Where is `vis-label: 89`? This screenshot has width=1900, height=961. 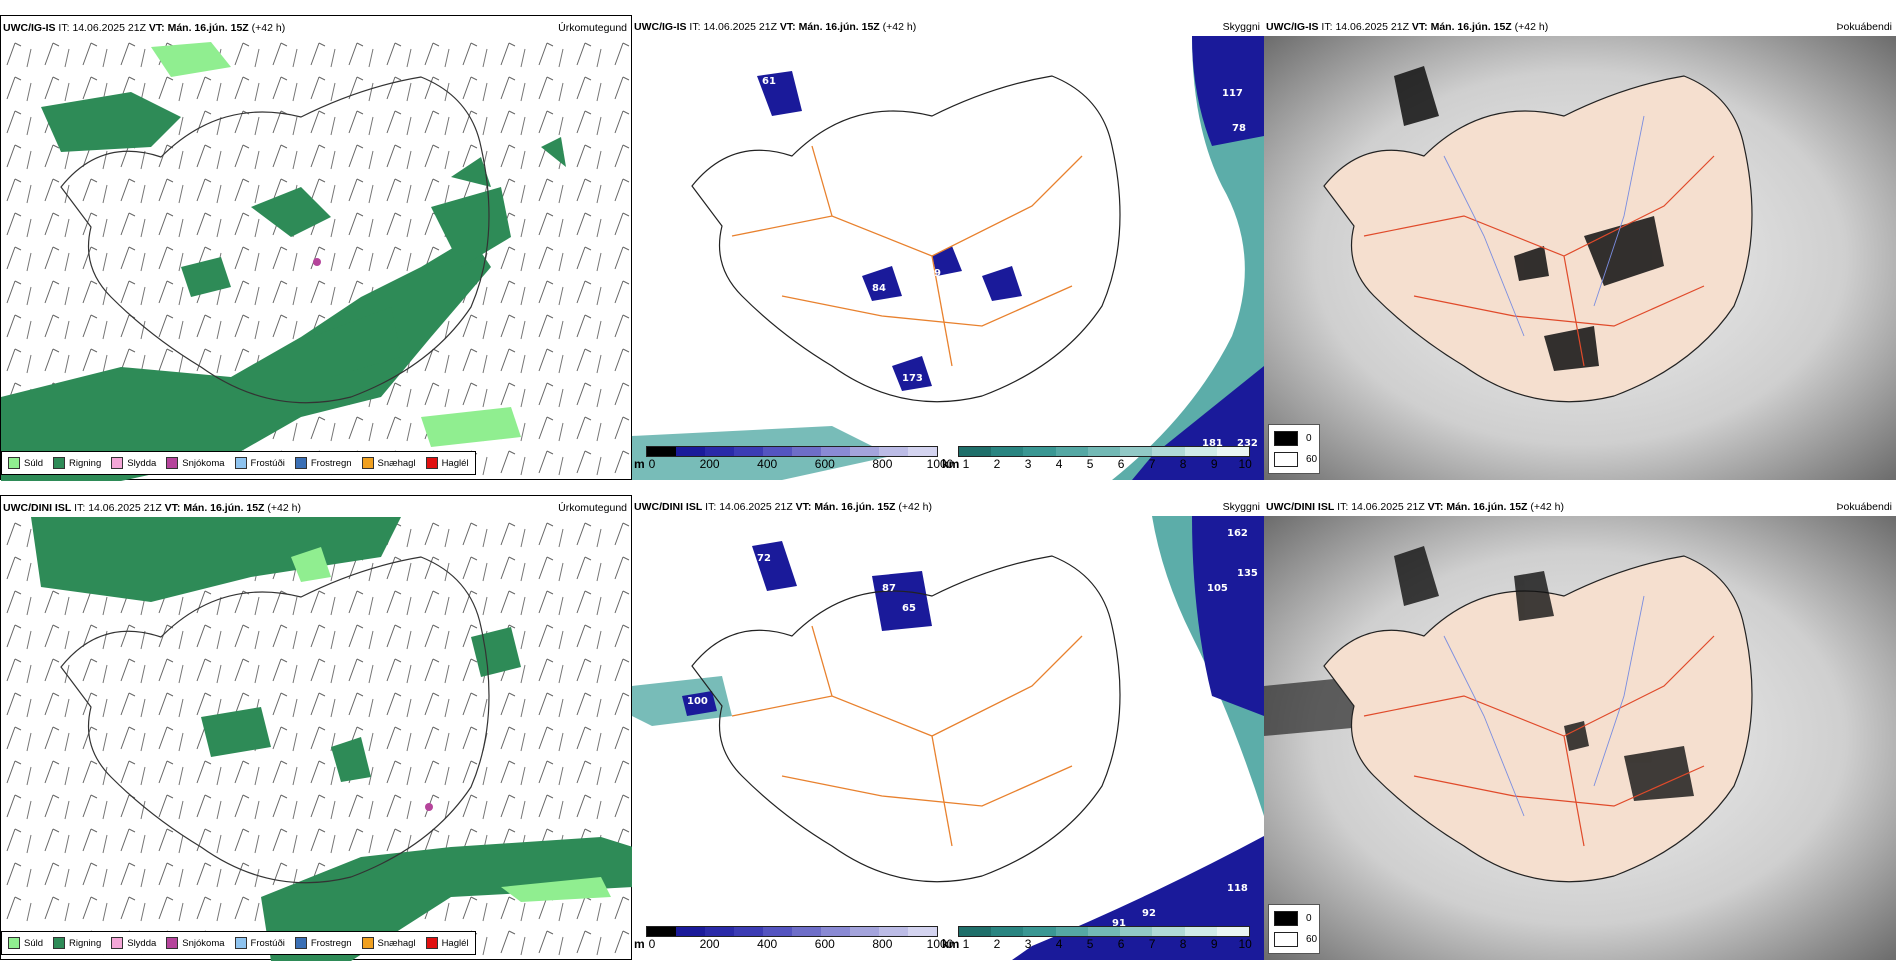 vis-label: 89 is located at coordinates (934, 273).